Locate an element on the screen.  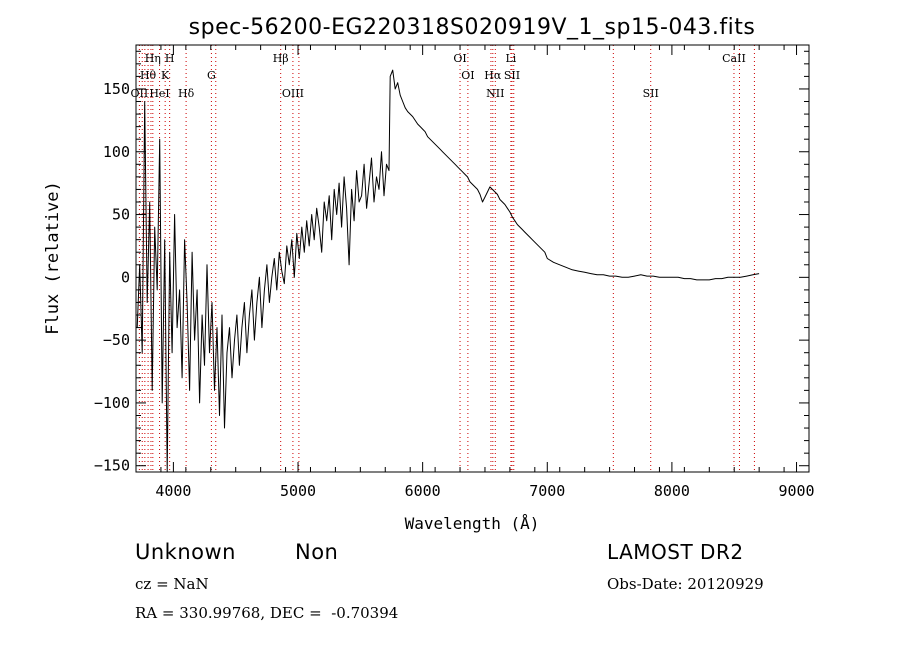
redshift-label: cz = NaN is located at coordinates (172, 584).